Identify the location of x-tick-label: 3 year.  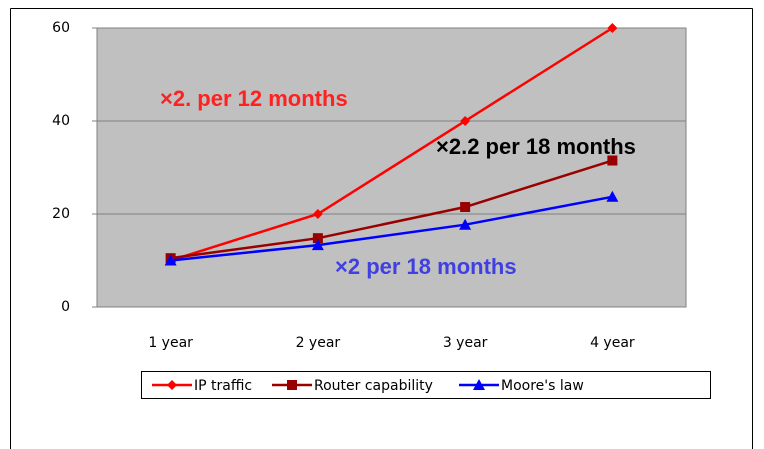
(465, 343).